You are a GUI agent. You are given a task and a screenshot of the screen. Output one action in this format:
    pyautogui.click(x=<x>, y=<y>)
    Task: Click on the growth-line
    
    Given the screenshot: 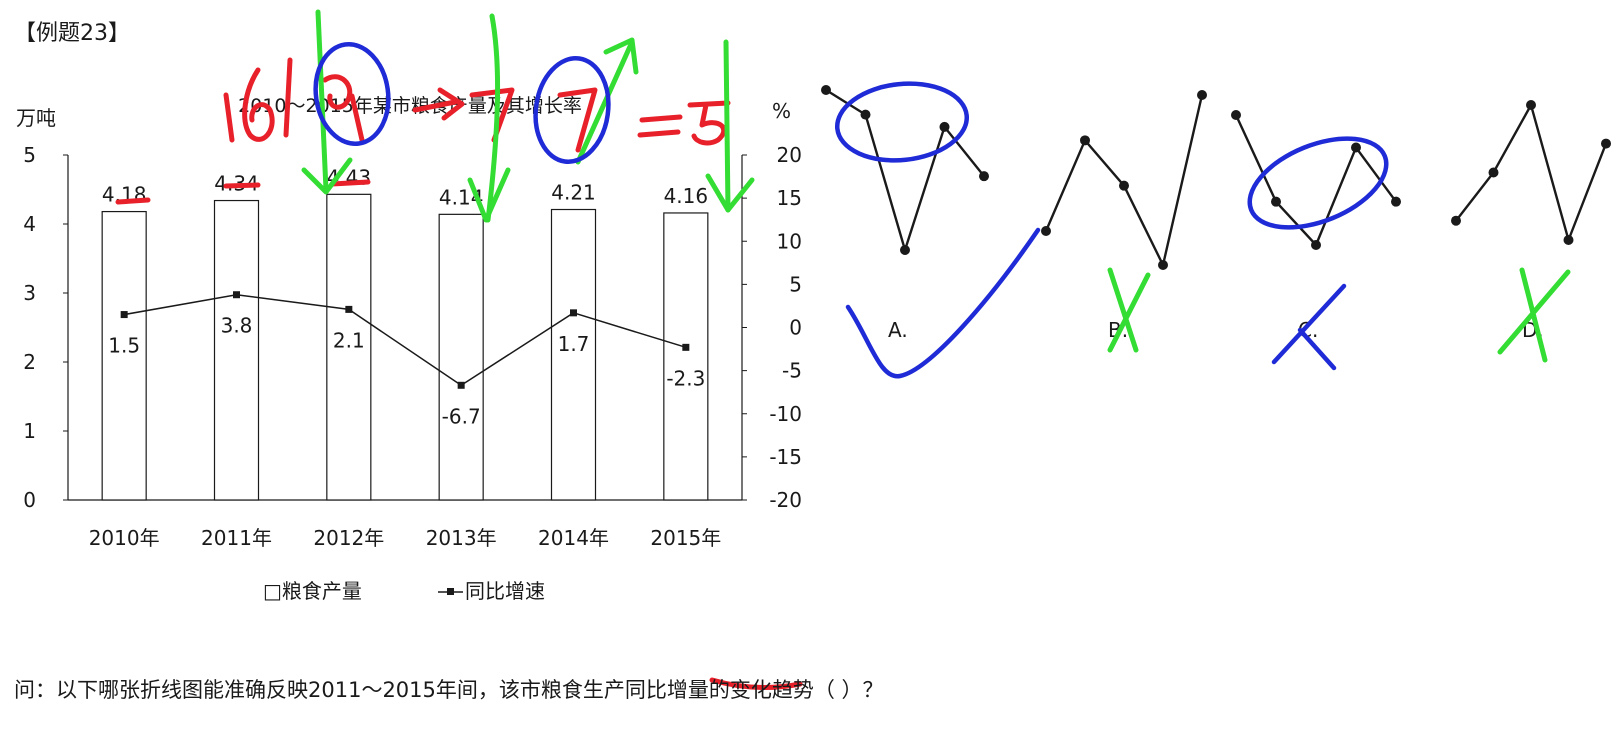 What is the action you would take?
    pyautogui.click(x=405, y=340)
    